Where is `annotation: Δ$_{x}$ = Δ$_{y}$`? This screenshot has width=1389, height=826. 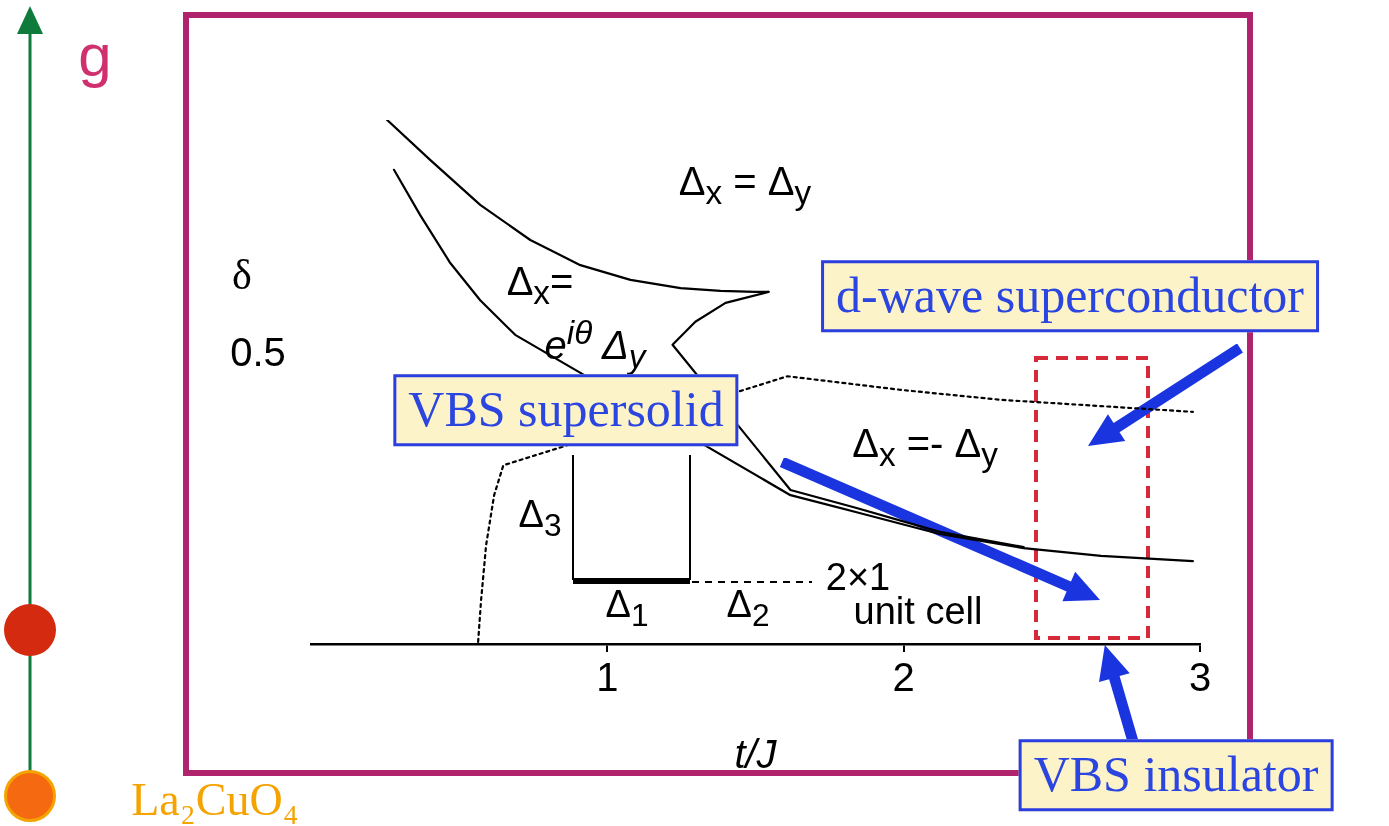 annotation: Δ$_{x}$ = Δ$_{y}$ is located at coordinates (745, 185).